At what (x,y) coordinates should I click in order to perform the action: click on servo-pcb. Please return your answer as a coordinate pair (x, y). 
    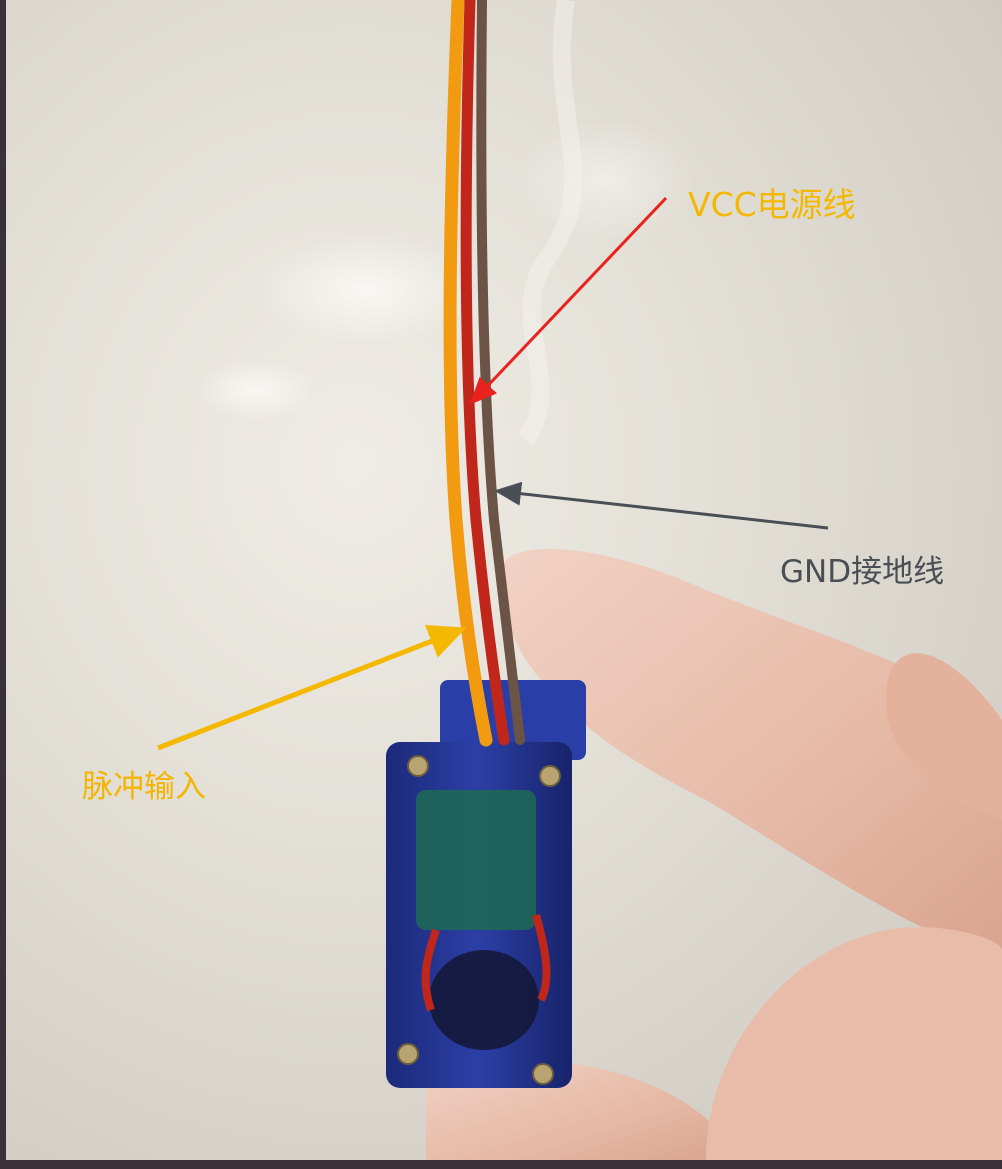
    Looking at the image, I should click on (476, 860).